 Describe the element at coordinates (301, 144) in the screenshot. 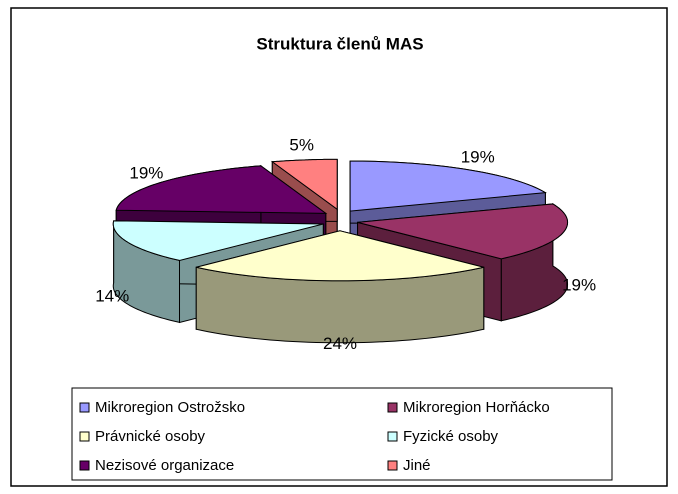

I see `data-label: 5%` at that location.